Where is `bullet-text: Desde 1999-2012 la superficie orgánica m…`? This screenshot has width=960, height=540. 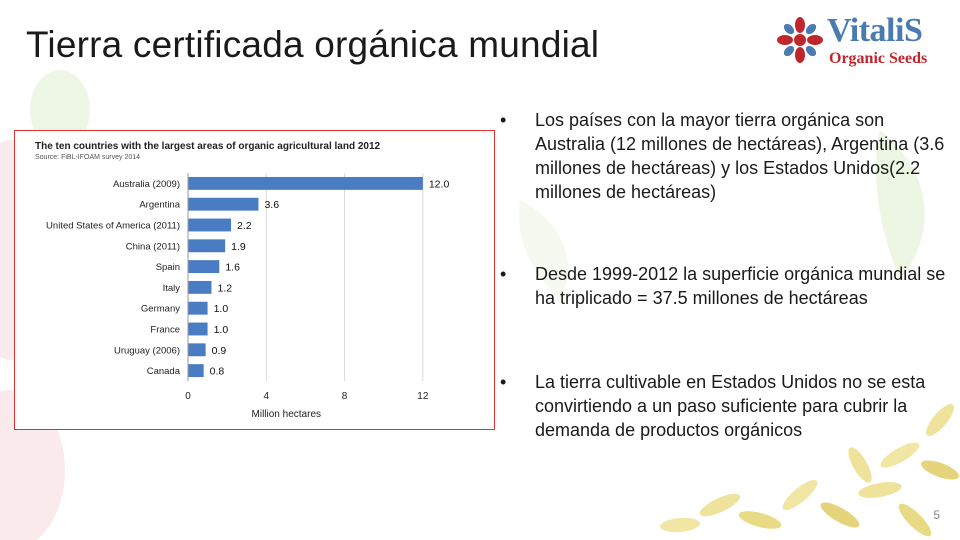
bullet-text: Desde 1999-2012 la superficie orgánica m… is located at coordinates (740, 286).